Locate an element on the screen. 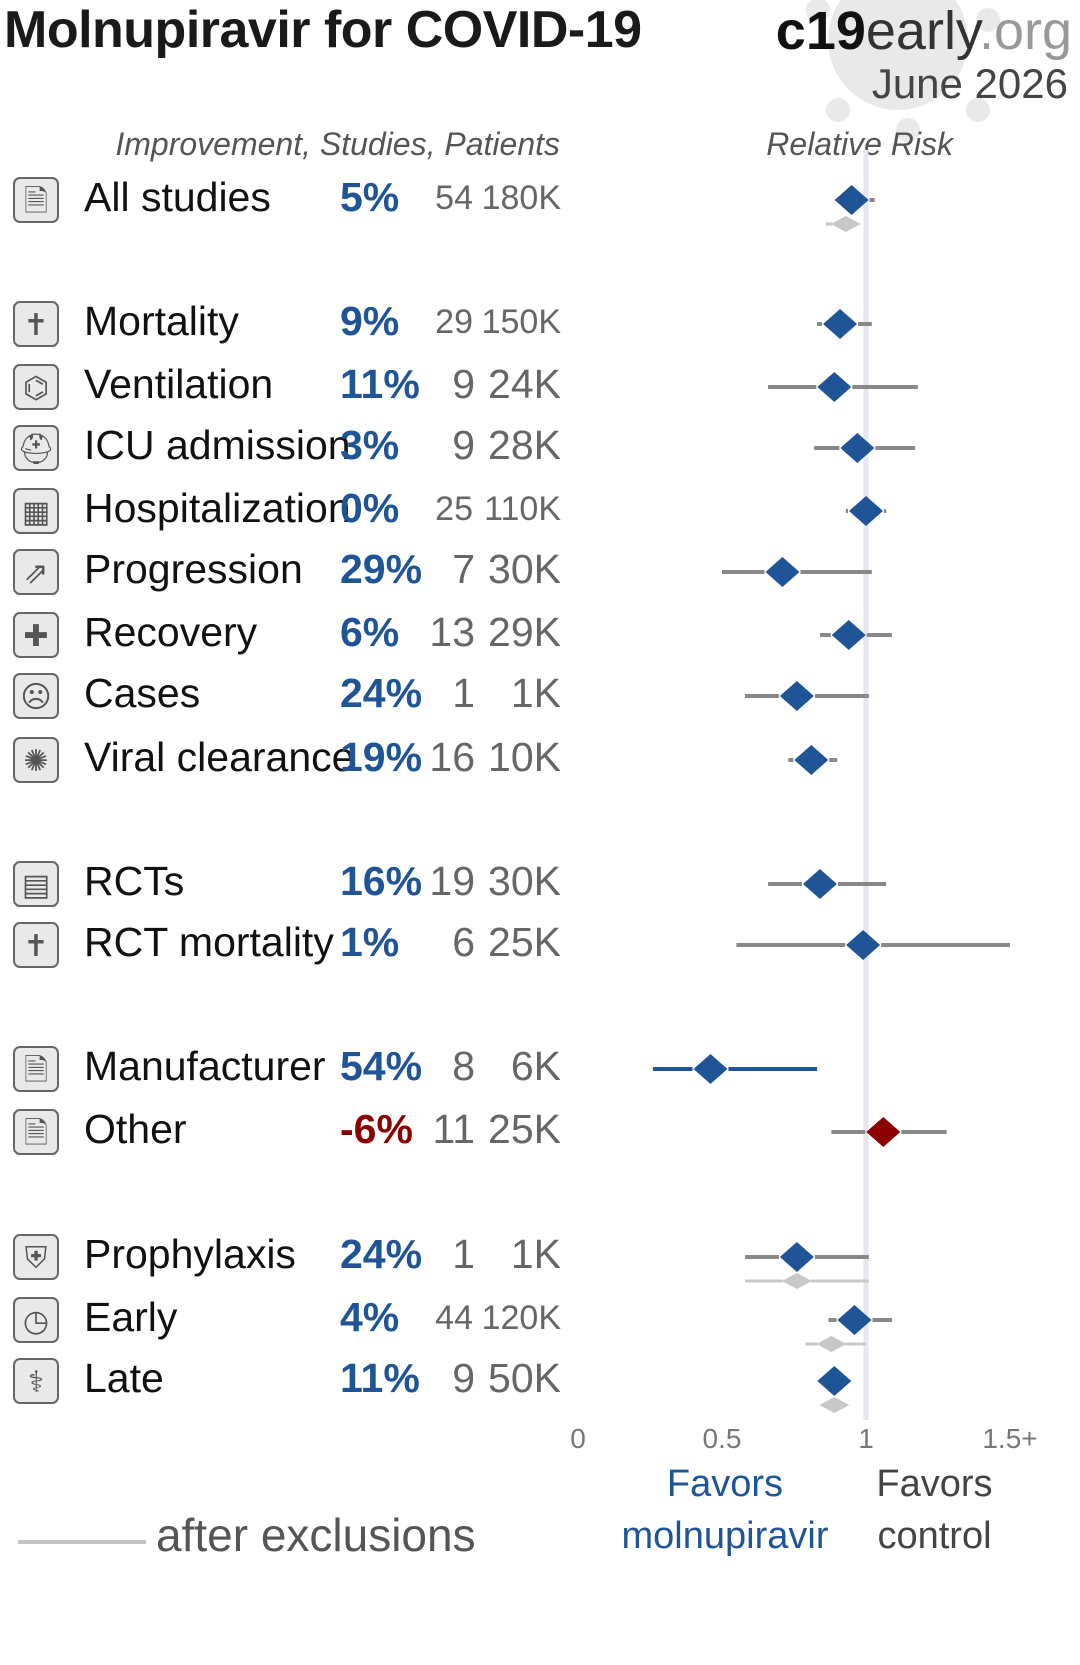 This screenshot has width=1080, height=1665. table-row: ▦ Hospitalization 0% 25 110K is located at coordinates (287, 511).